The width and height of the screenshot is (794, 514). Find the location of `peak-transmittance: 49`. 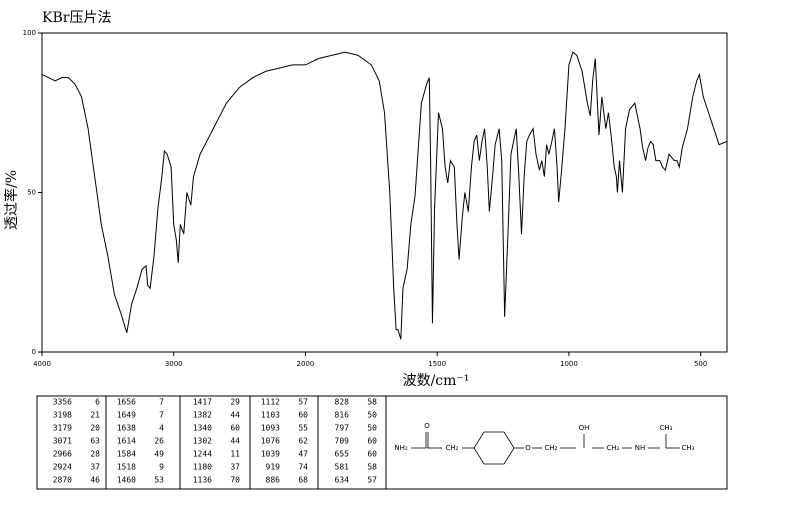

peak-transmittance: 49 is located at coordinates (159, 454).